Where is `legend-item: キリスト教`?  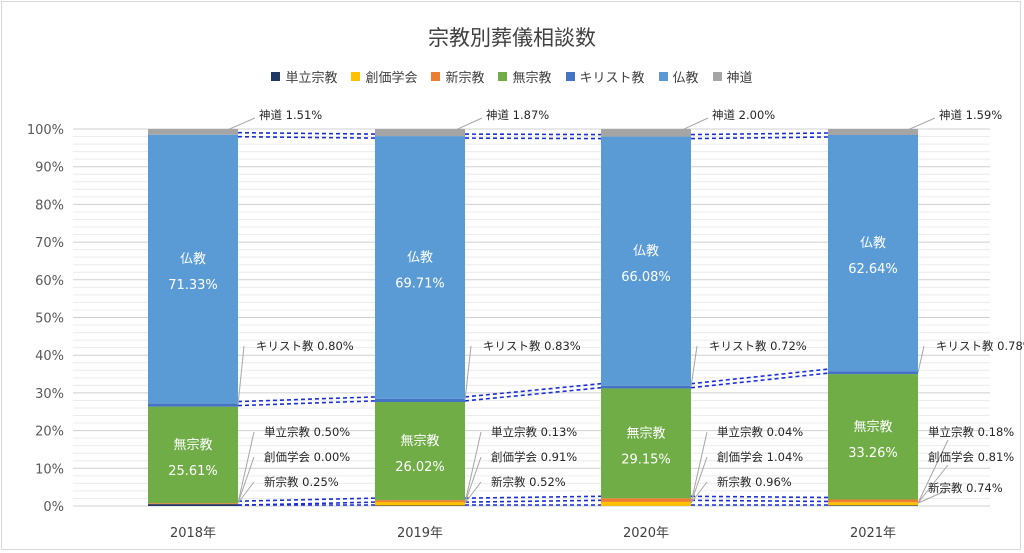 legend-item: キリスト教 is located at coordinates (605, 76).